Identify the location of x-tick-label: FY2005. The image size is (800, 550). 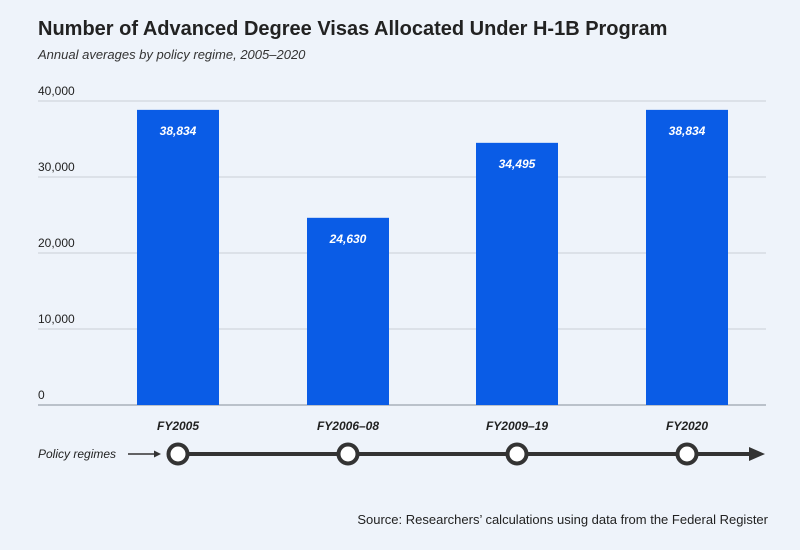
(178, 426).